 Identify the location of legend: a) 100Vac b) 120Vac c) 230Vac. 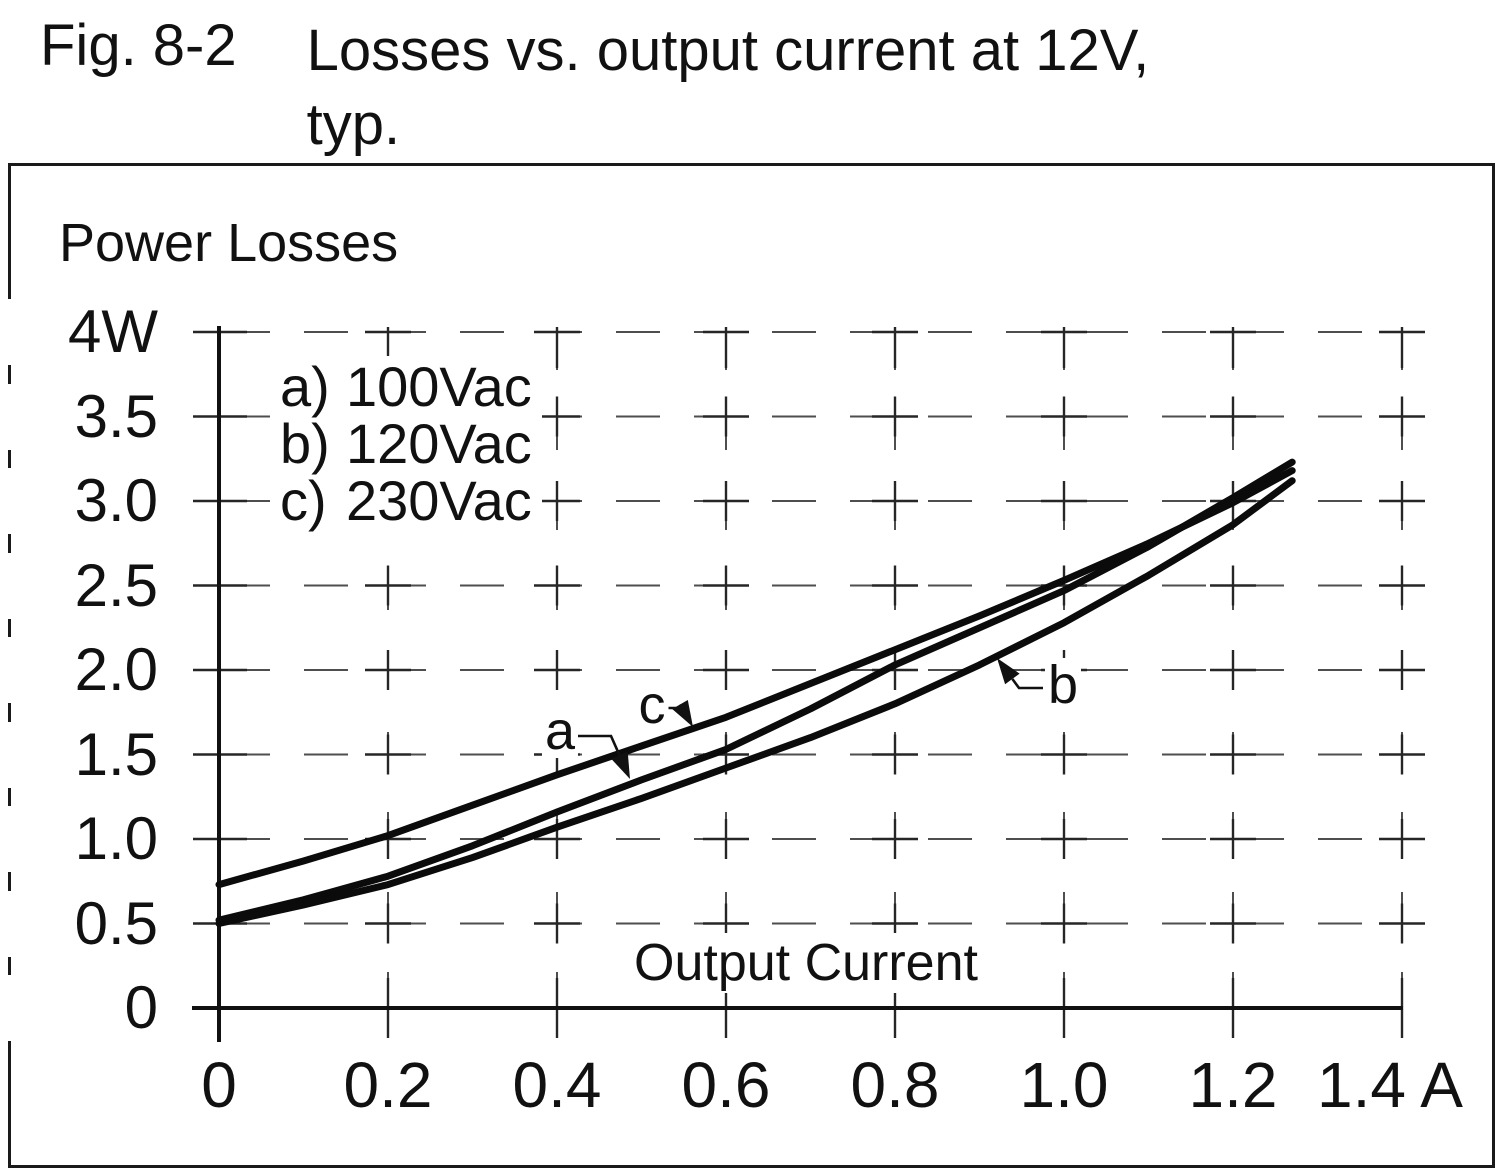
(410, 443).